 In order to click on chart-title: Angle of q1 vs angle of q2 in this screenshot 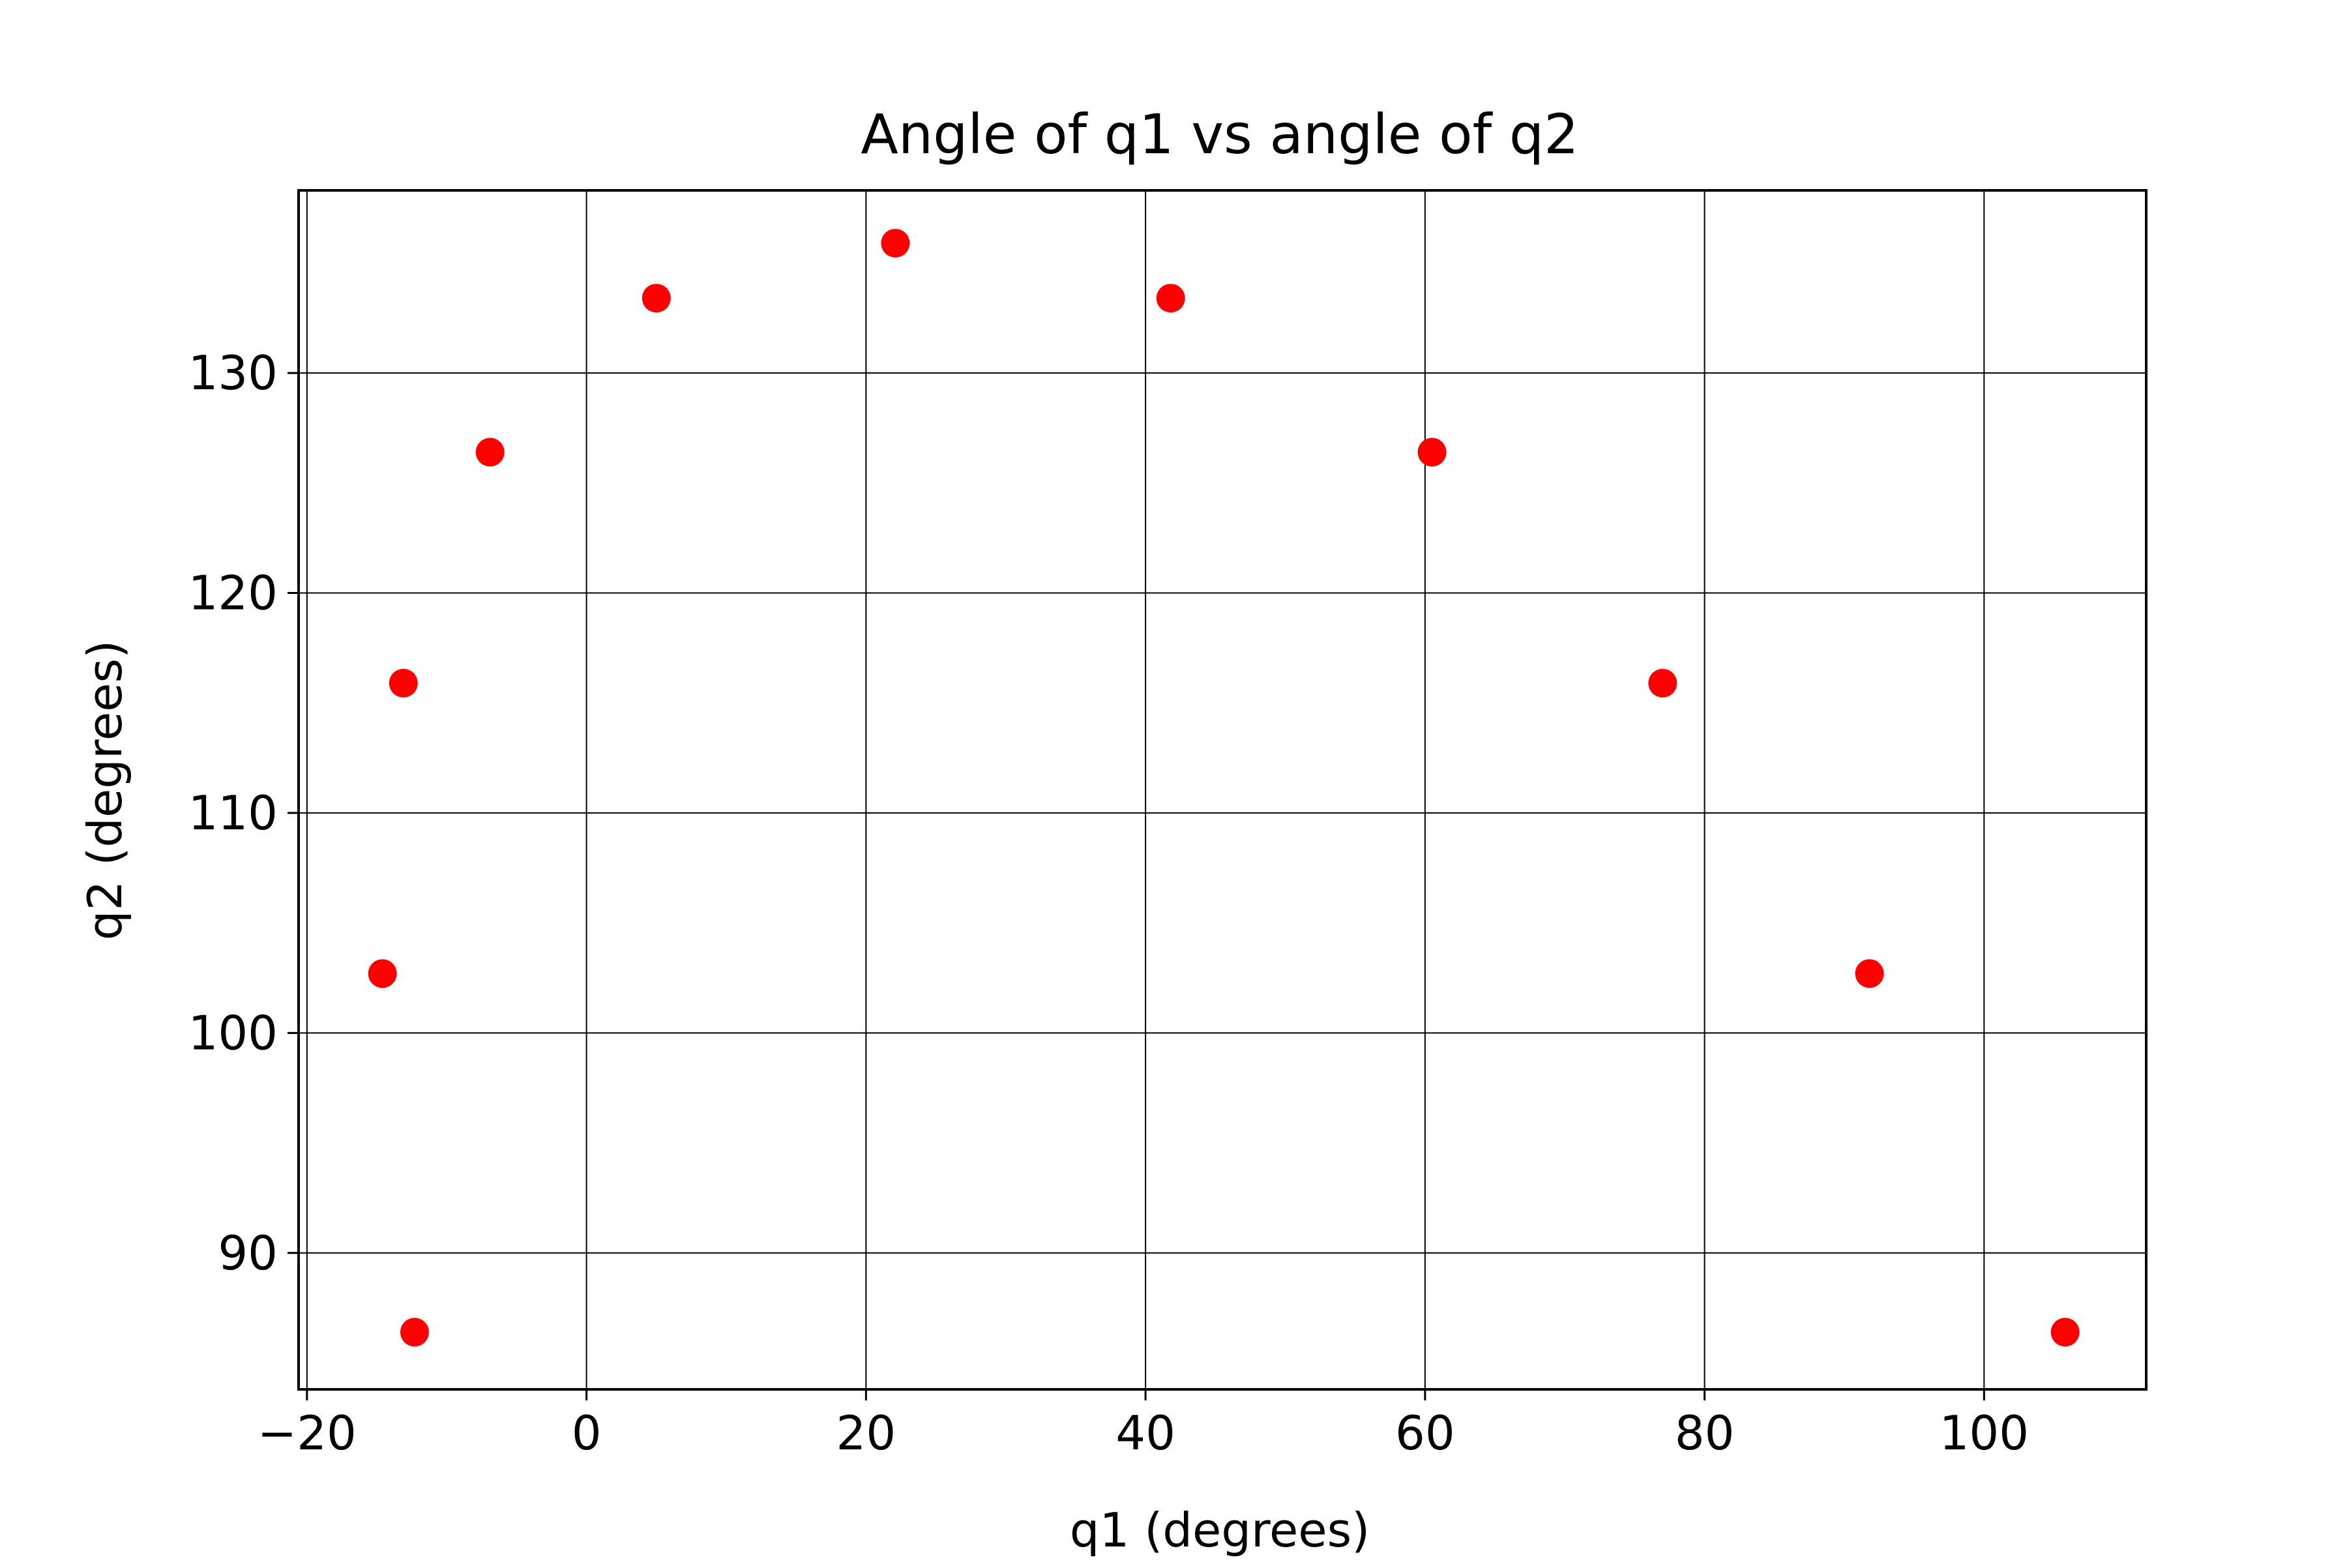, I will do `click(1219, 134)`.